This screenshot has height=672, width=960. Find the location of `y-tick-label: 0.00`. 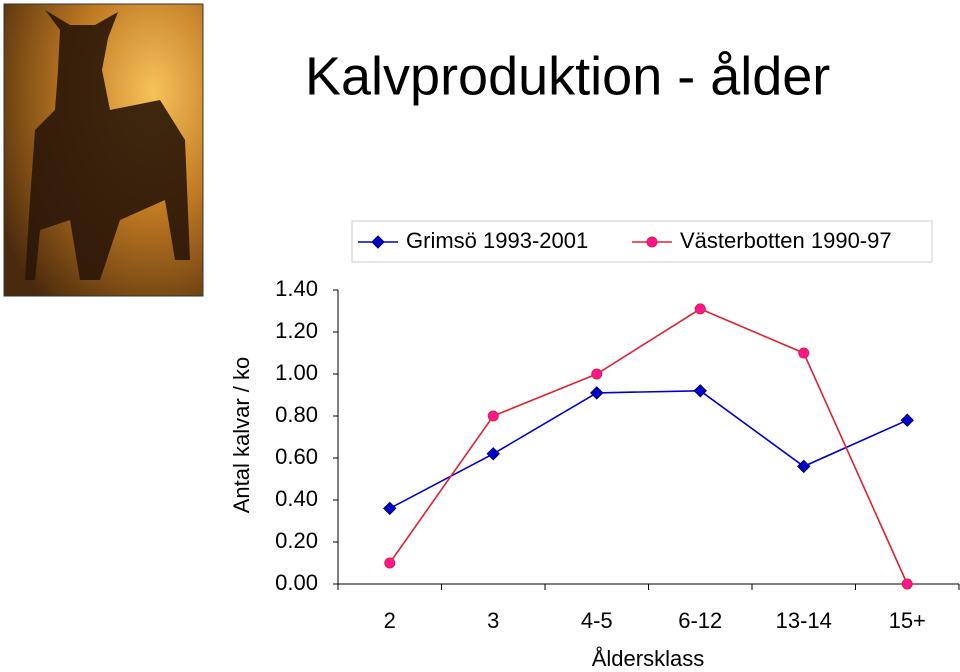

y-tick-label: 0.00 is located at coordinates (296, 582).